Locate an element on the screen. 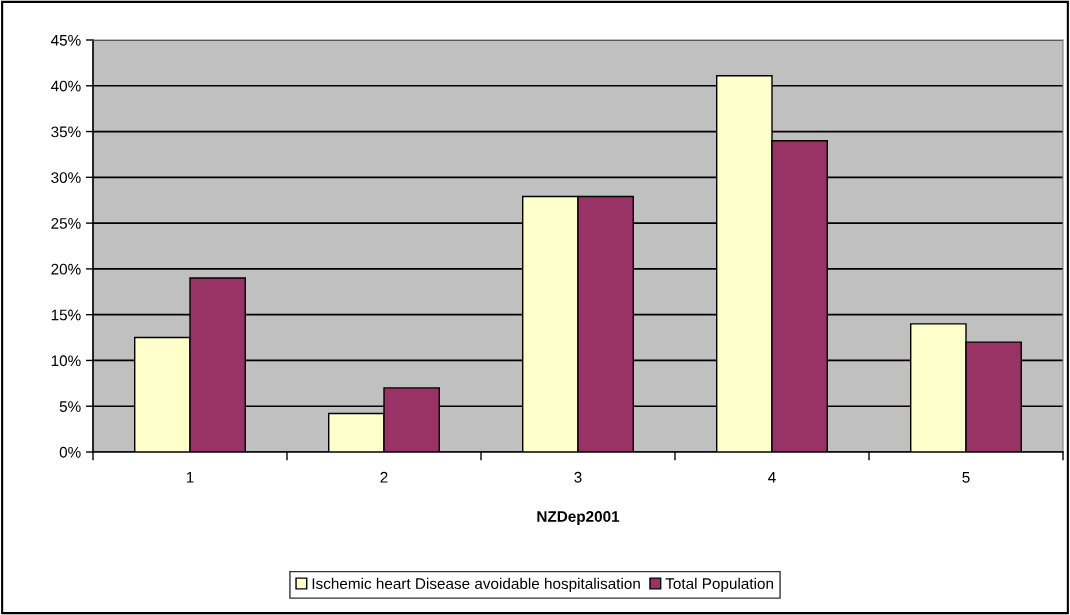  y-tick-label: 25% is located at coordinates (66, 223).